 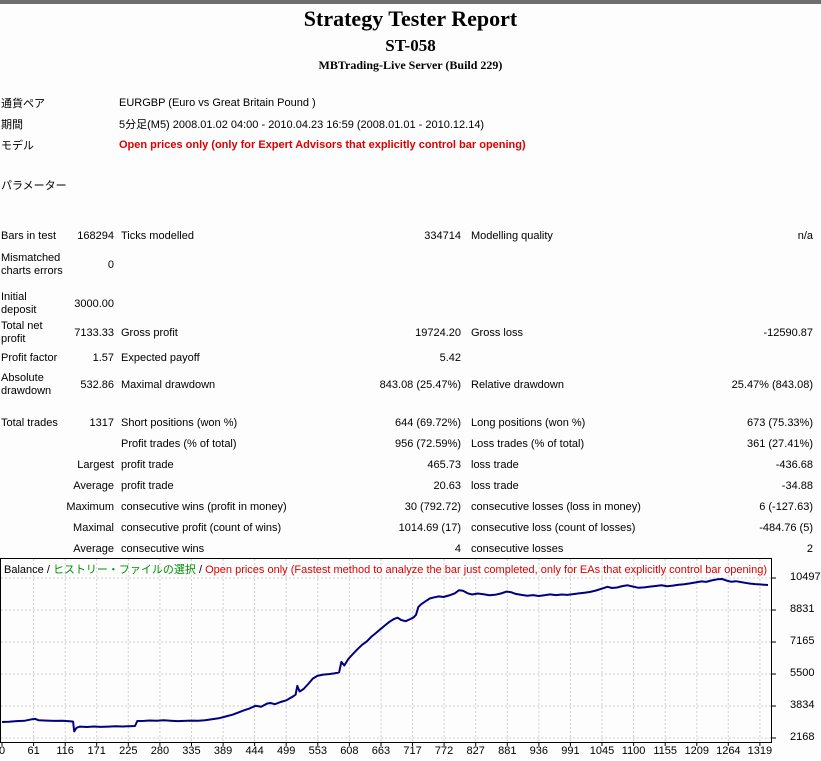 I want to click on stats-cell: Maximum, so click(x=90, y=507).